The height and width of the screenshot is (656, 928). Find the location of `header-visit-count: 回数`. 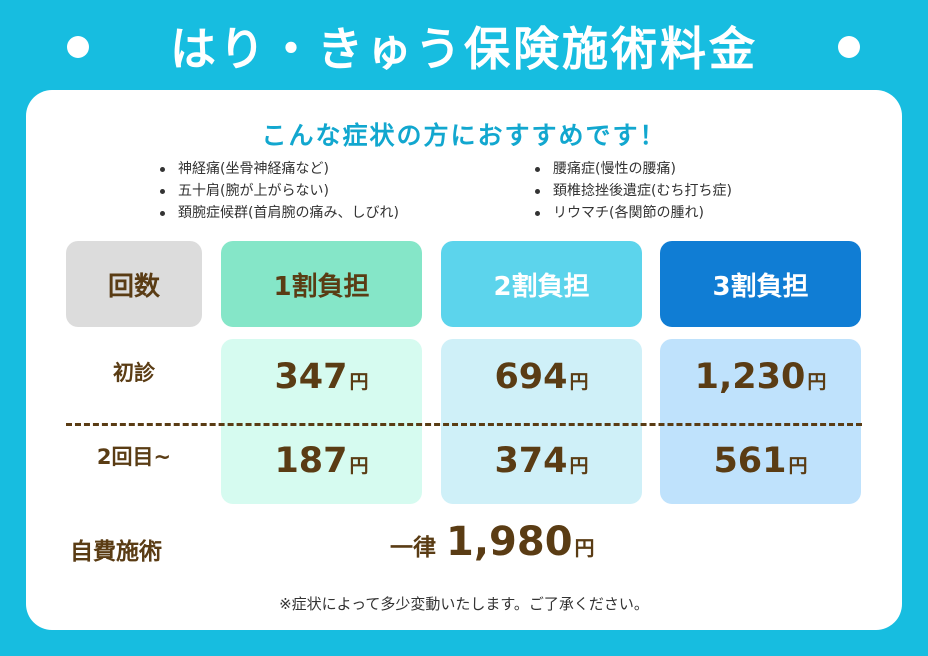

header-visit-count: 回数 is located at coordinates (134, 284).